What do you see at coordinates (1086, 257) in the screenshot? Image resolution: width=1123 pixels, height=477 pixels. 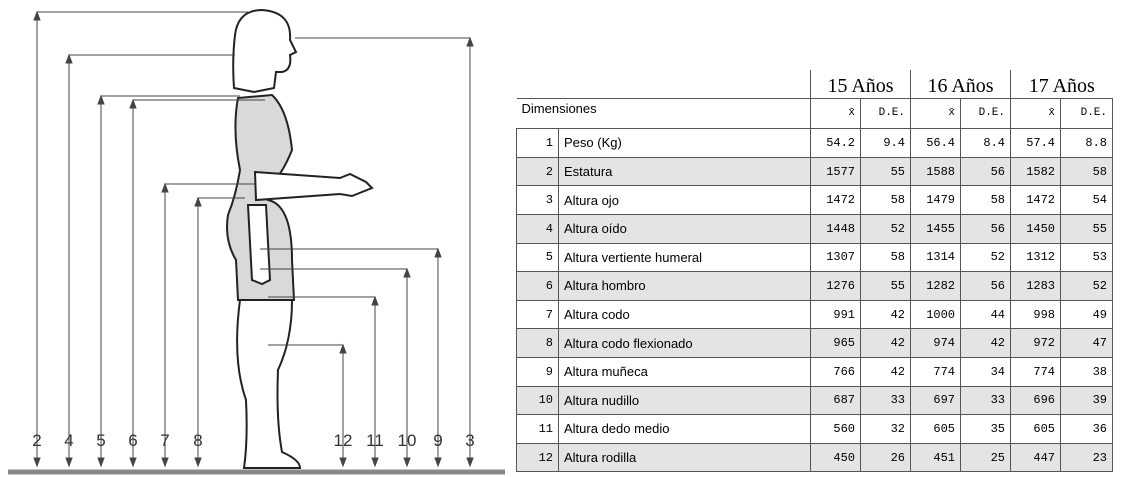 I see `num: 53` at bounding box center [1086, 257].